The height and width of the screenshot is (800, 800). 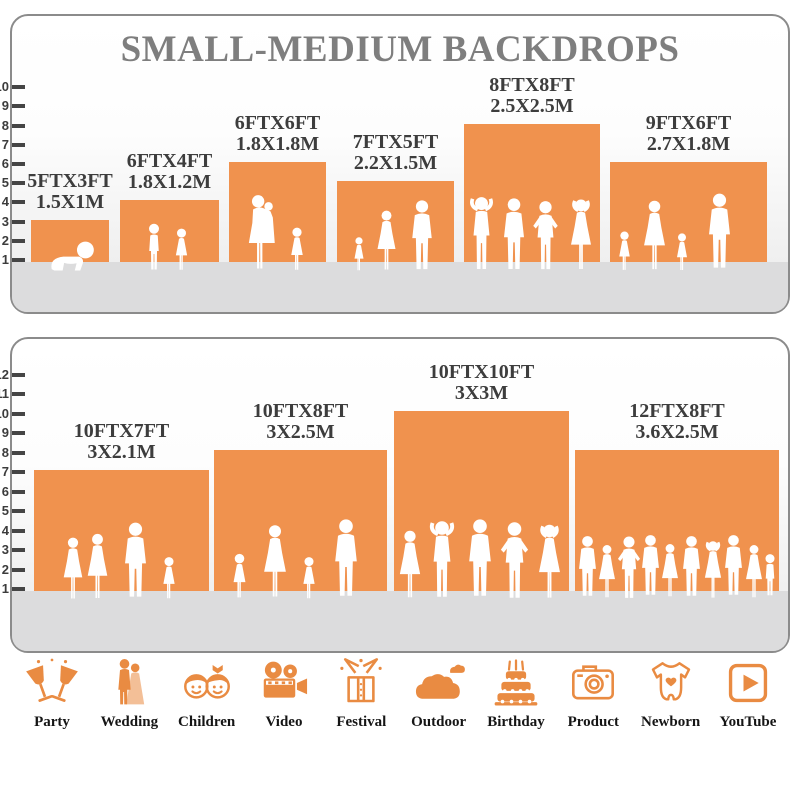 I want to click on category-label: Outdoor, so click(x=439, y=722).